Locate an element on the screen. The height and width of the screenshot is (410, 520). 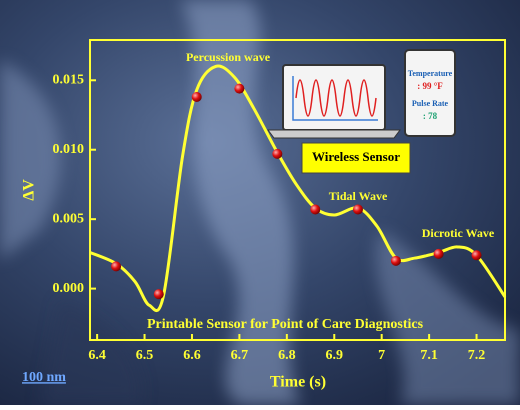
laptop-base is located at coordinates (334, 134).